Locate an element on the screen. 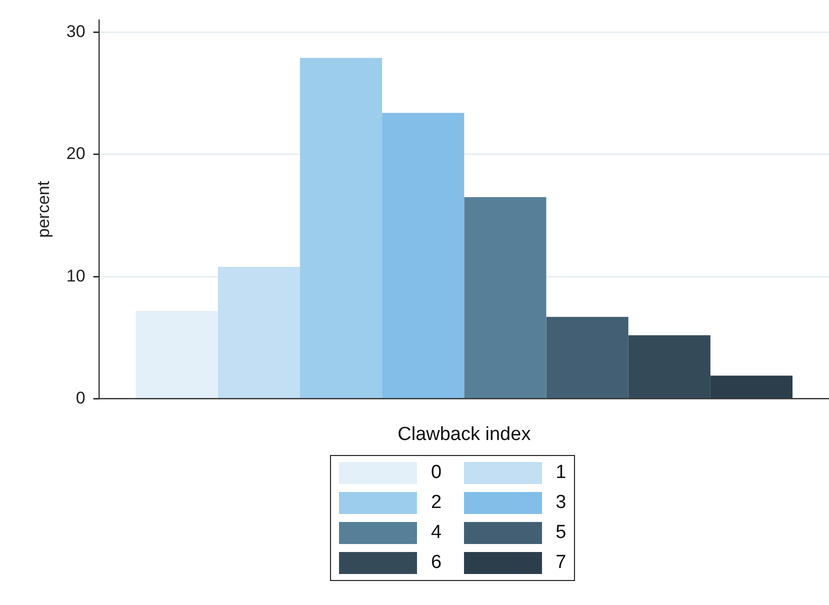 The image size is (829, 605). y-tick-label: 10 is located at coordinates (76, 276).